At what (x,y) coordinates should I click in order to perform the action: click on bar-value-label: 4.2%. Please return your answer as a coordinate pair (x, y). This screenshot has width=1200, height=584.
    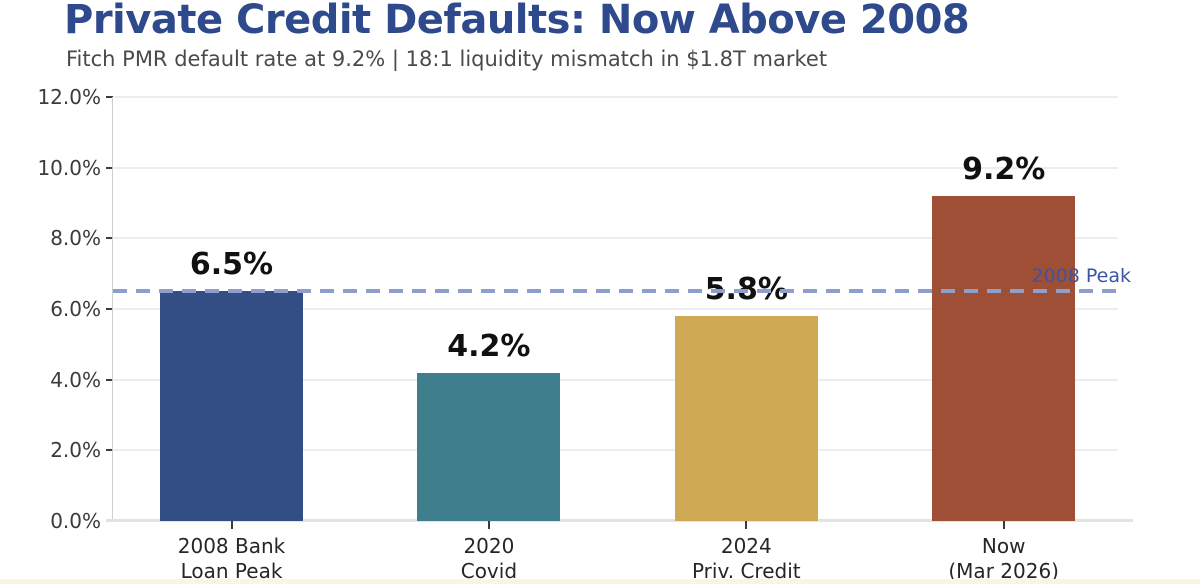
    Looking at the image, I should click on (489, 346).